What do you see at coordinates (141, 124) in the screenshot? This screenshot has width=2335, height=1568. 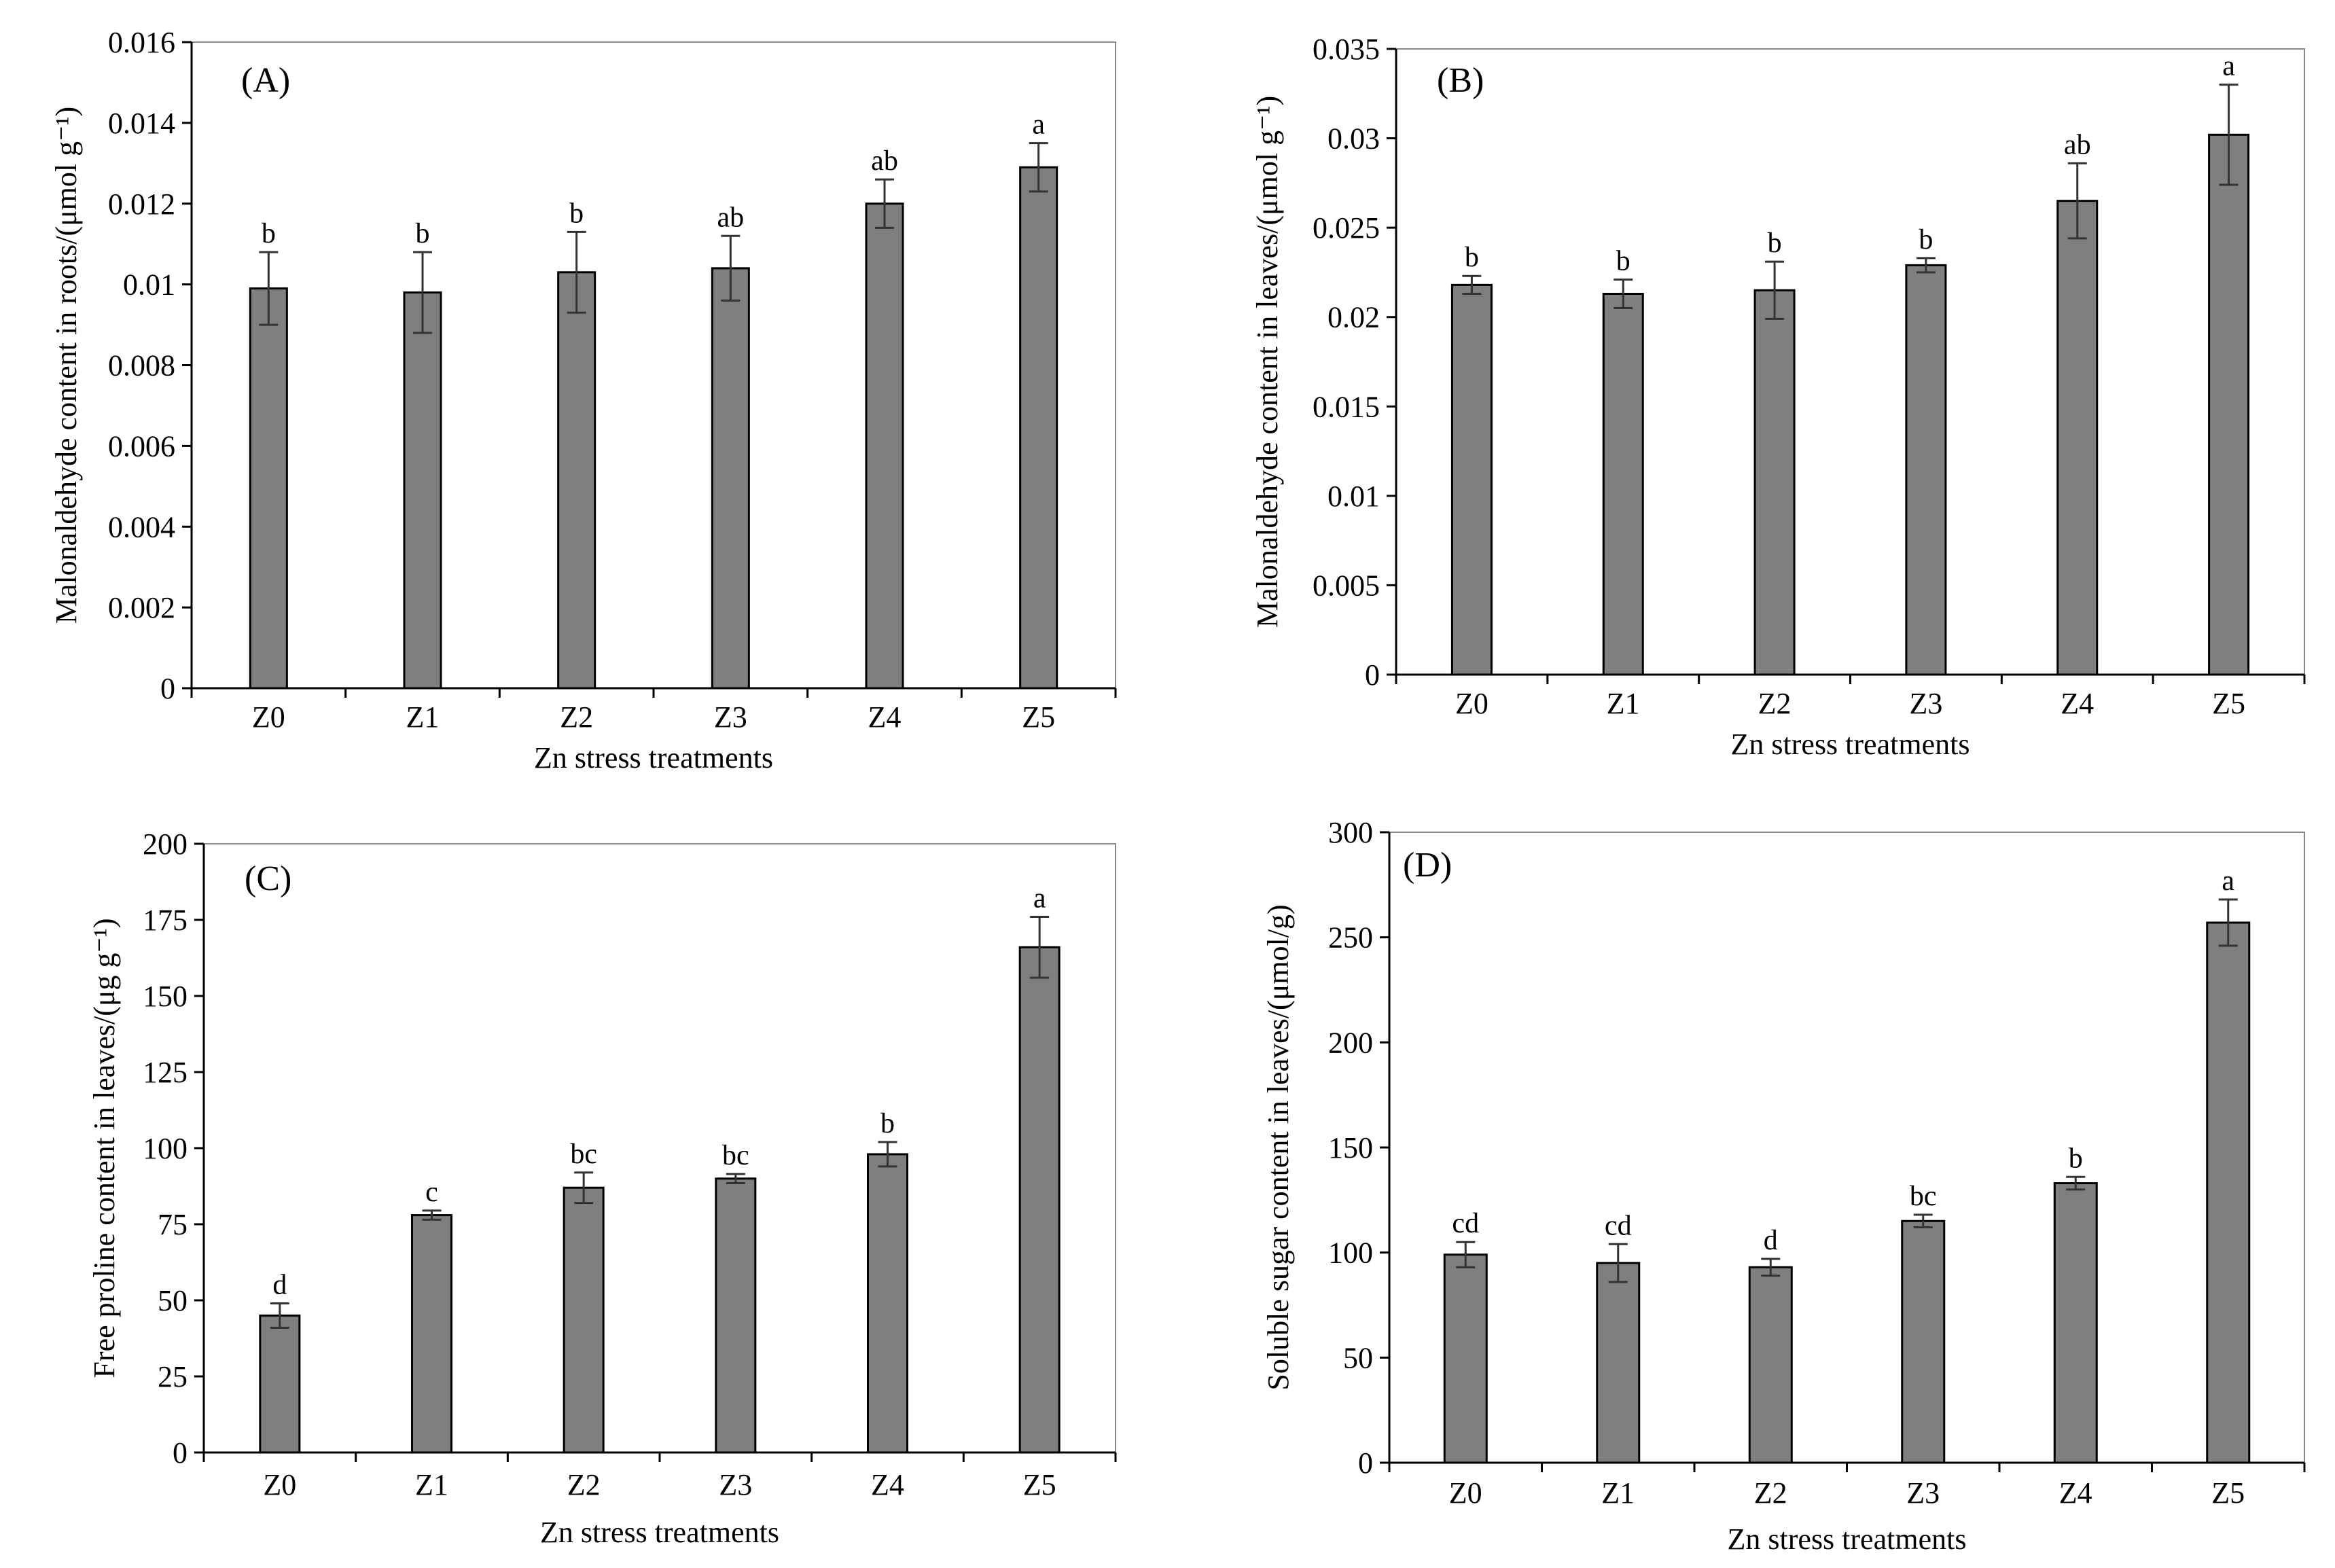 I see `y-tick-label: 0.014` at bounding box center [141, 124].